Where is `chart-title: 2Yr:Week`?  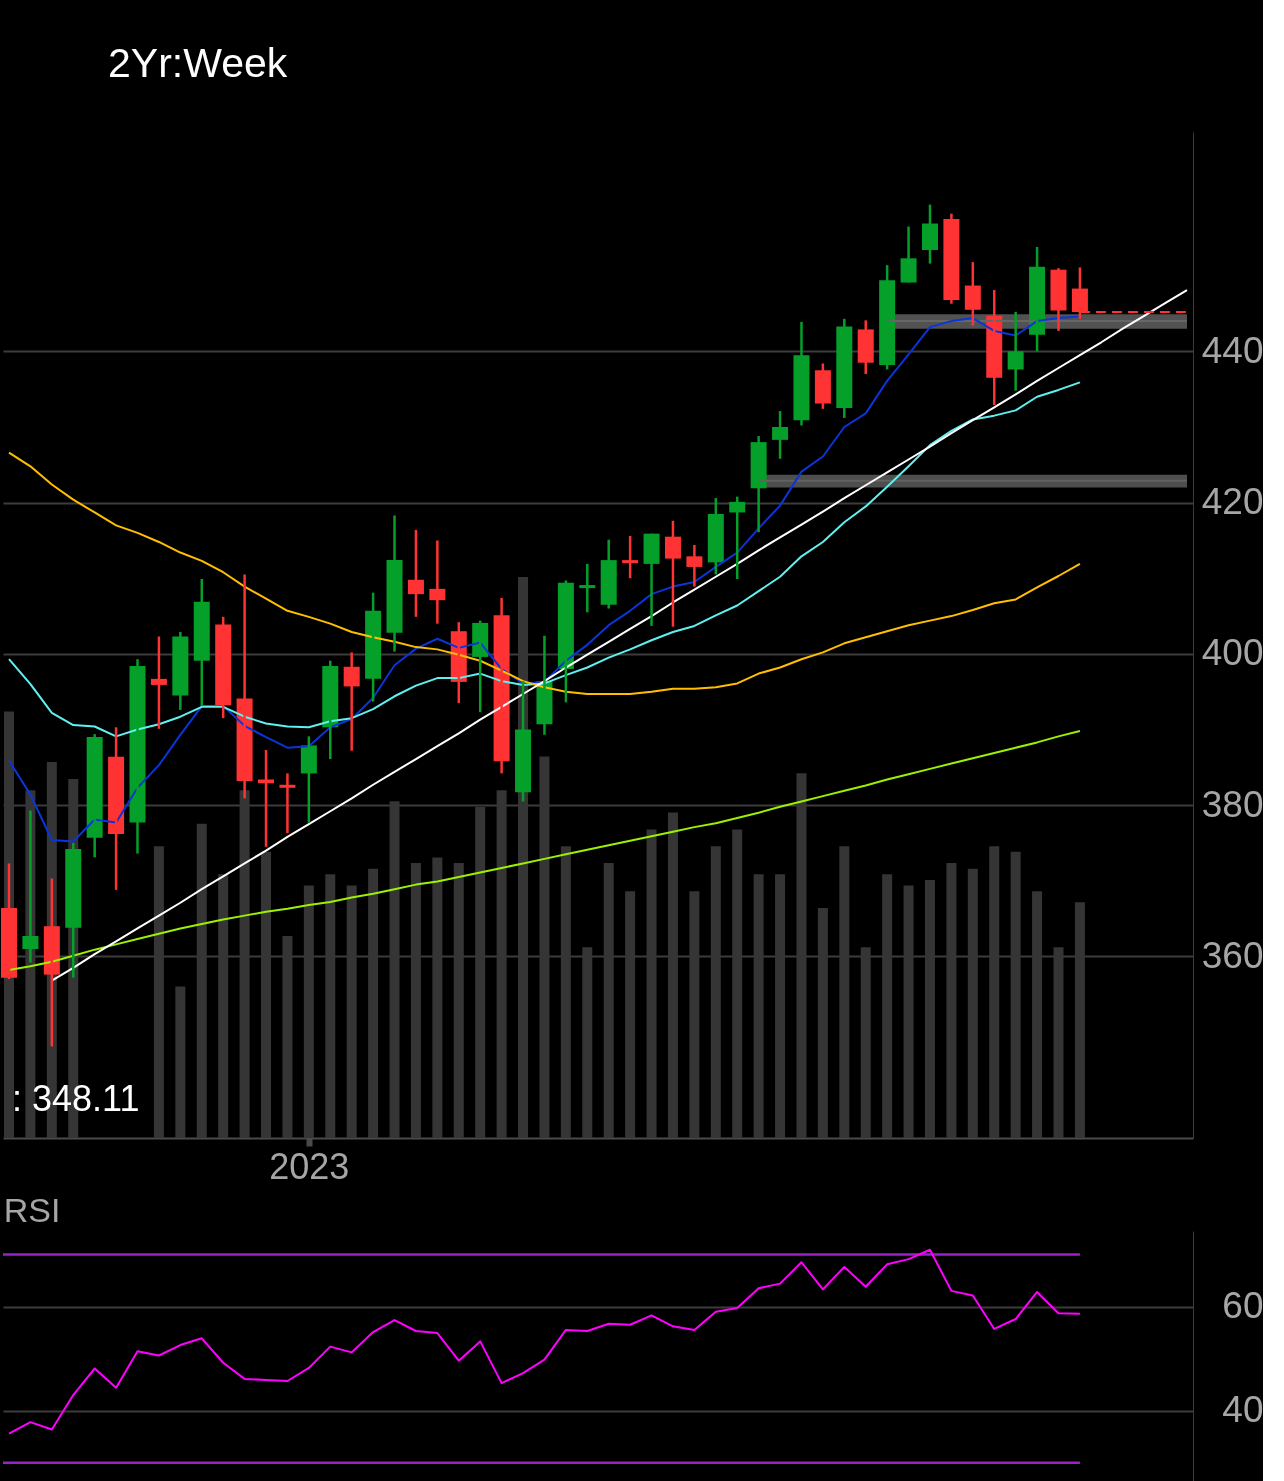
chart-title: 2Yr:Week is located at coordinates (198, 63).